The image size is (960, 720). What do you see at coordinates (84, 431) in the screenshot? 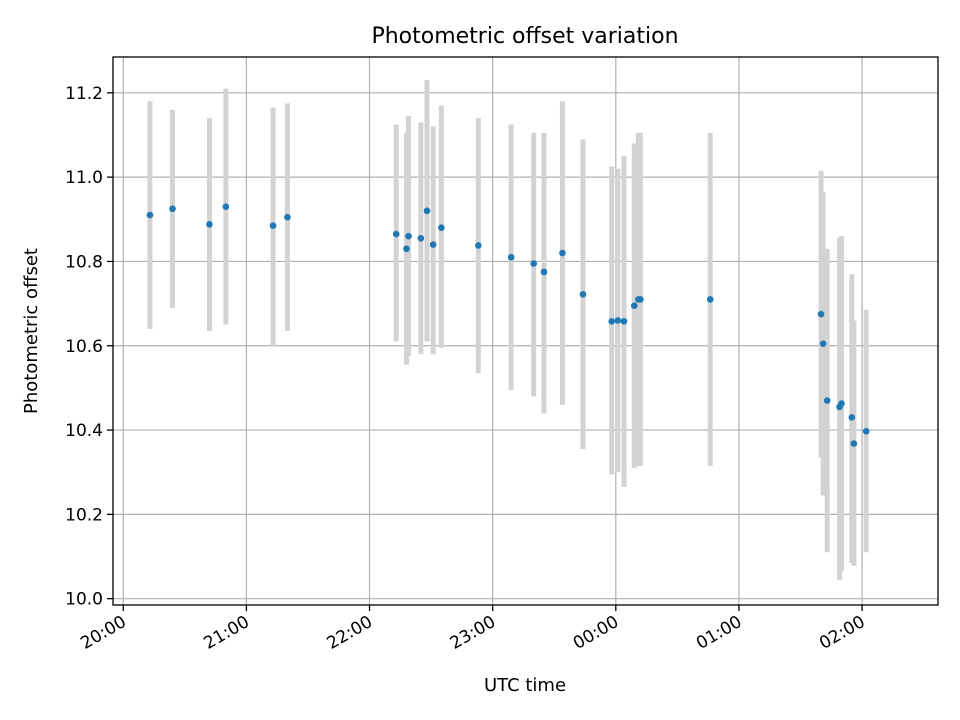
I see `y-tick-label: 10.4` at bounding box center [84, 431].